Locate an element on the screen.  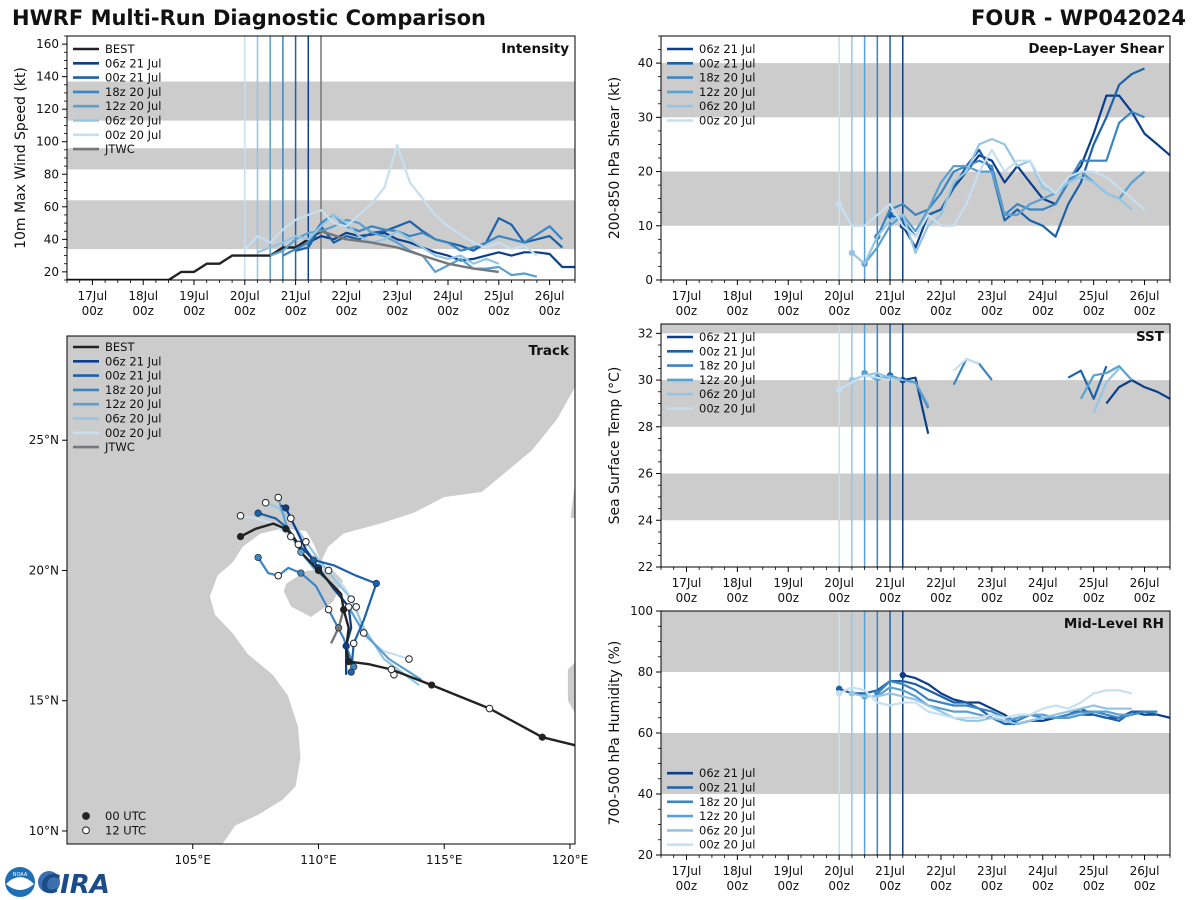
rh-legend-label: 00z 21 Jul is located at coordinates (727, 788).